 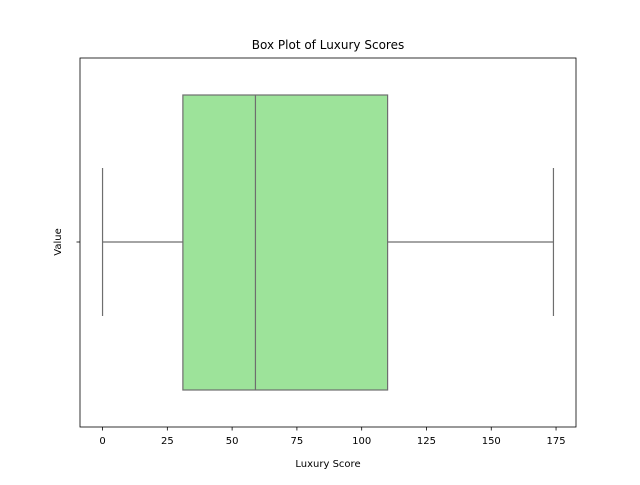 I want to click on x-tick-label: 50, so click(x=232, y=441).